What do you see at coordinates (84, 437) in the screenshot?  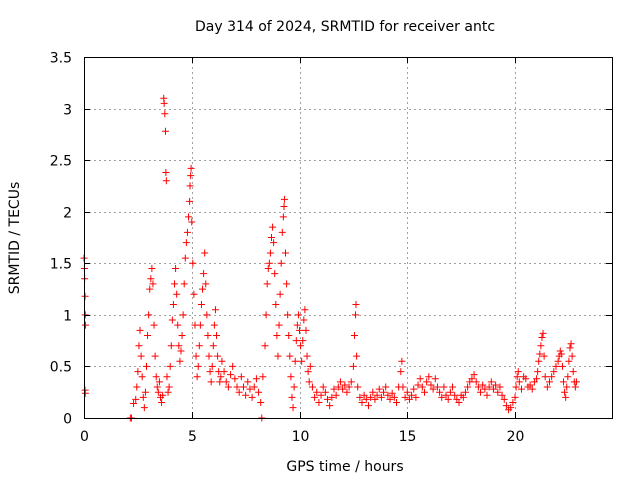 I see `x-tick-label: 0` at bounding box center [84, 437].